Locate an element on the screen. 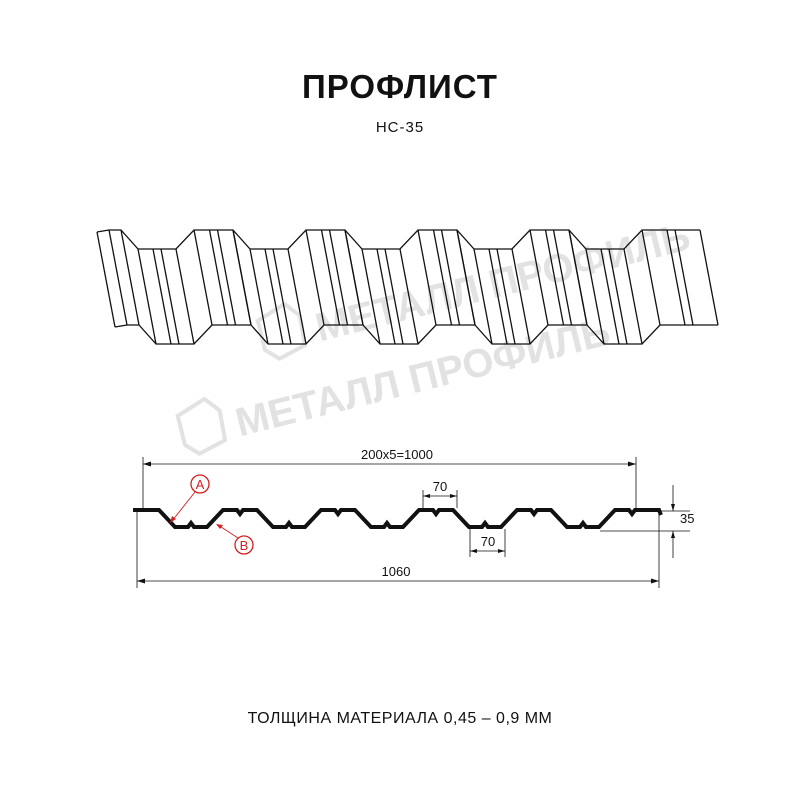 The image size is (800, 800). callout-b-label: B is located at coordinates (244, 545).